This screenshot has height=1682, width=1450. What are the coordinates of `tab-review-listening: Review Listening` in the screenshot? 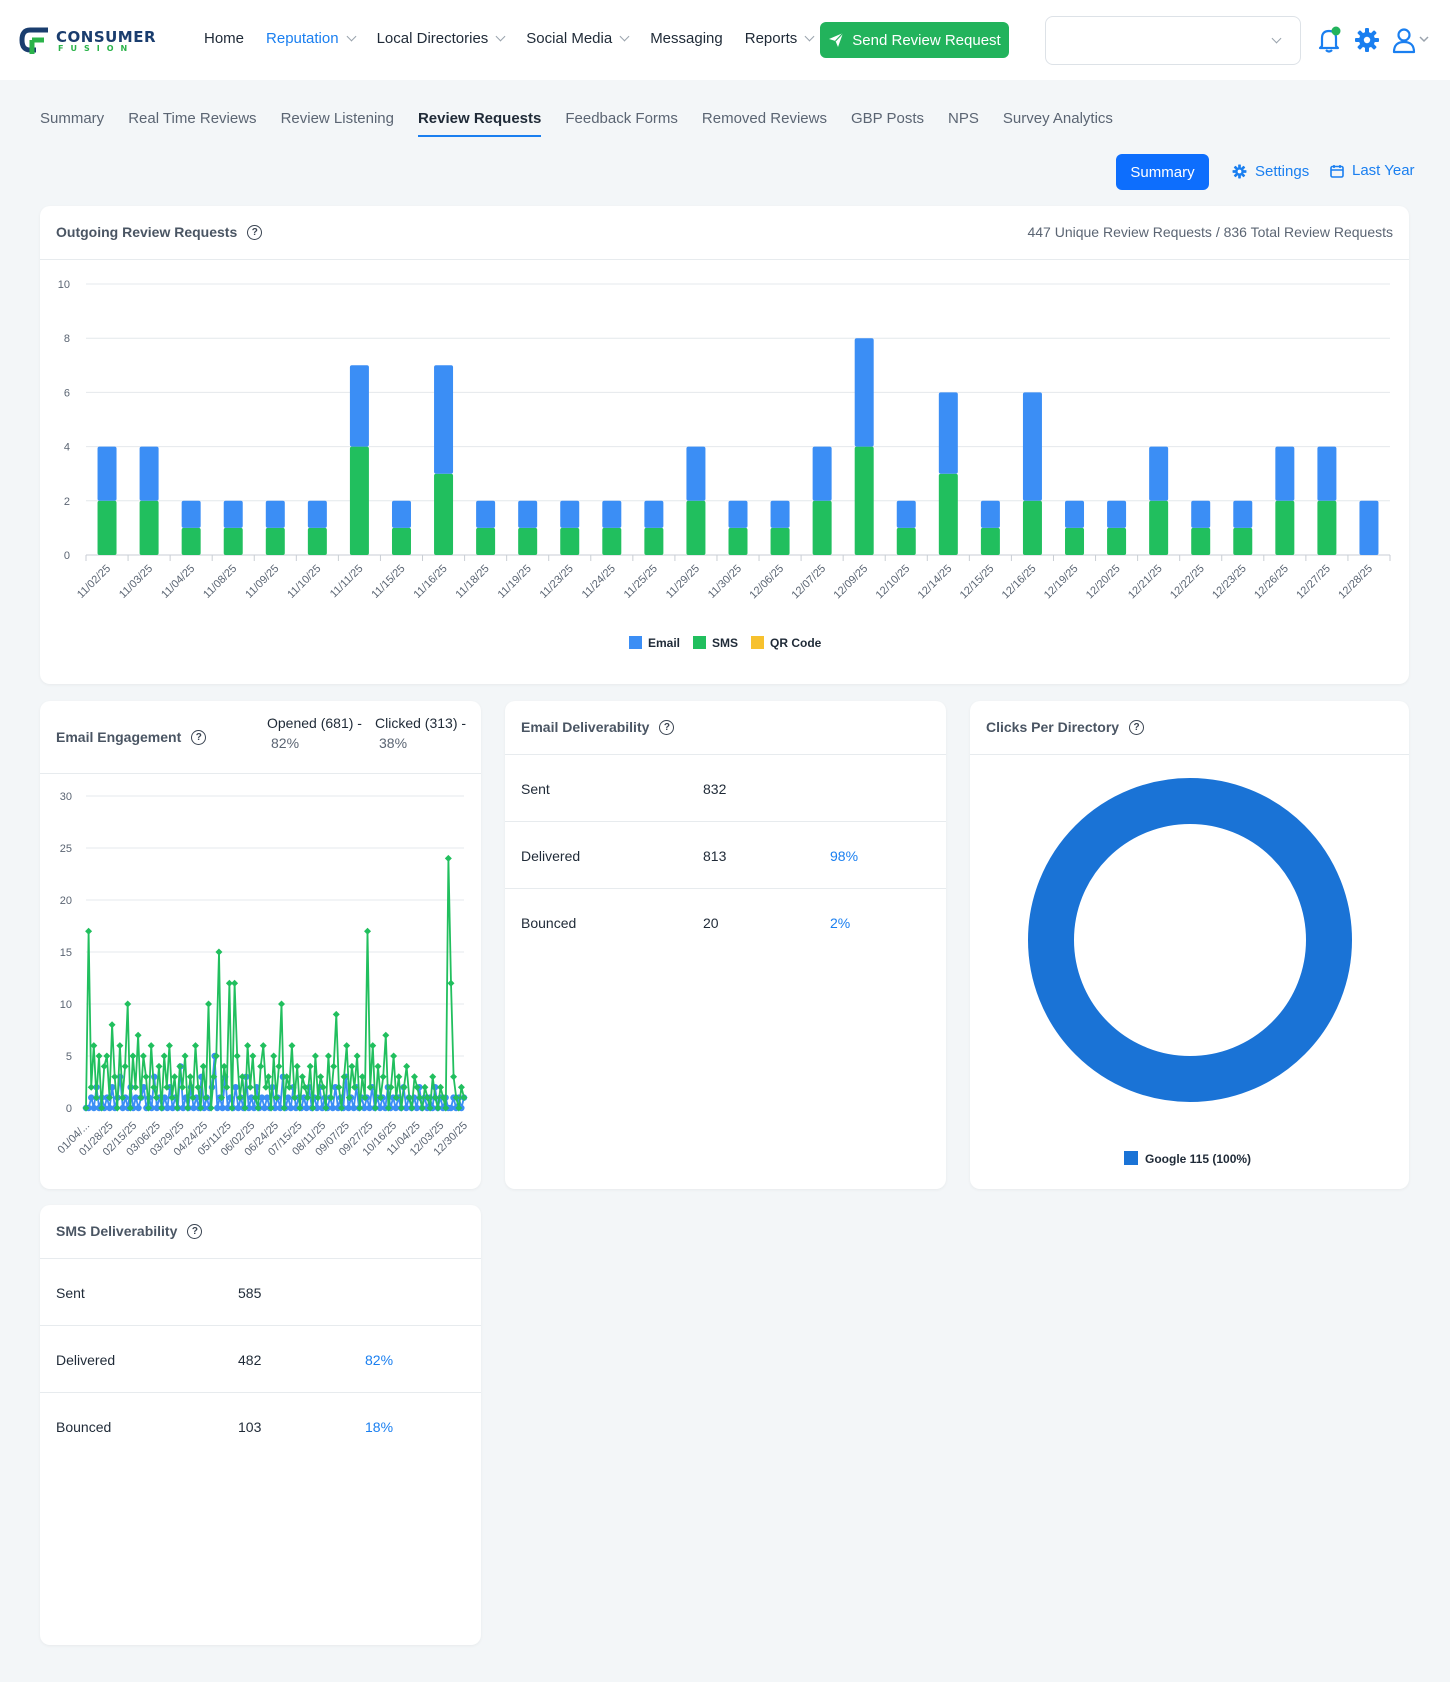 It's located at (337, 118).